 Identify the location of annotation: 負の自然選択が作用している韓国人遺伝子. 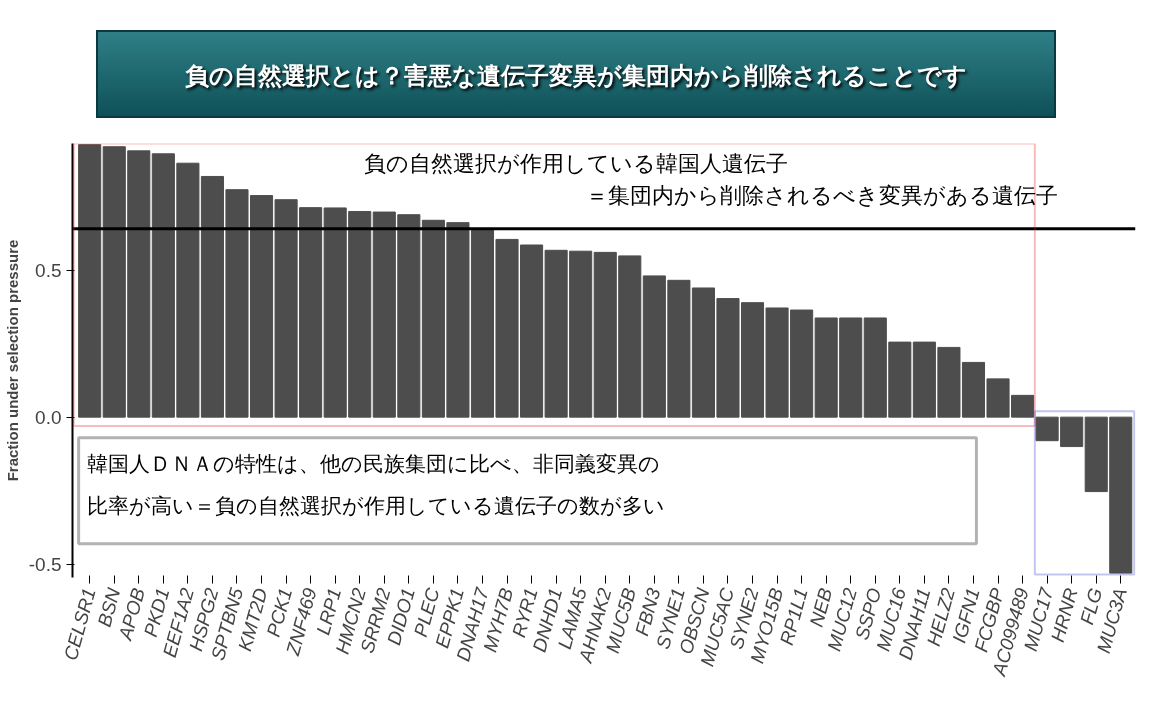
(576, 163).